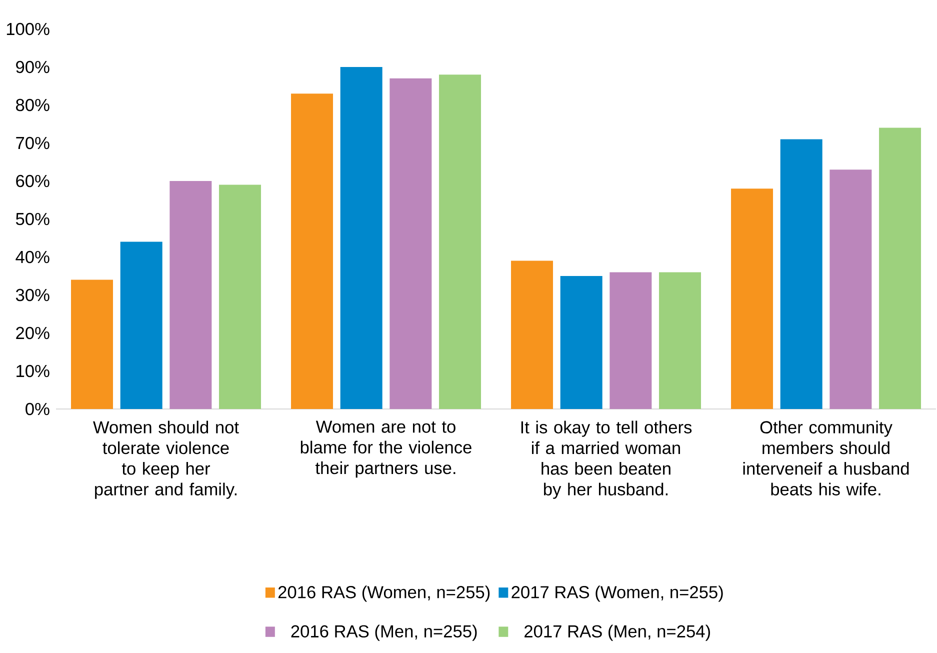  I want to click on legend-label: 2016 RAS (Women, n=255), so click(384, 594).